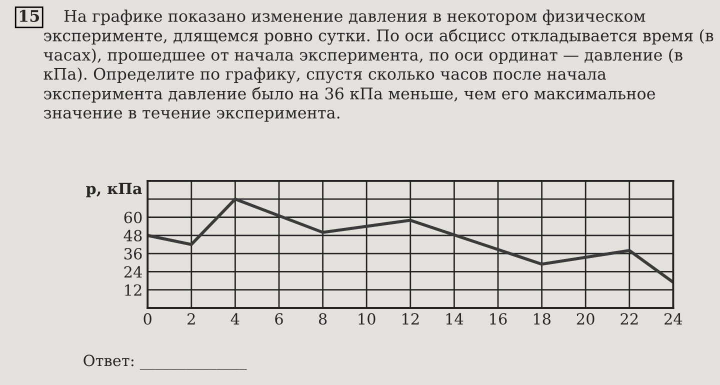  What do you see at coordinates (191, 318) in the screenshot?
I see `x-tick-label: 2` at bounding box center [191, 318].